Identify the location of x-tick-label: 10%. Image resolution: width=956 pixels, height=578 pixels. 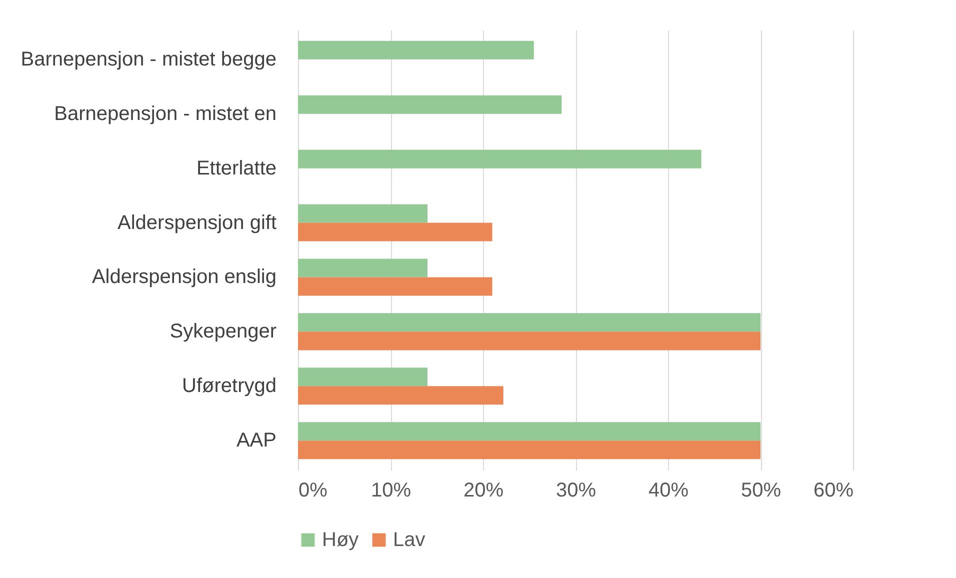
(391, 491).